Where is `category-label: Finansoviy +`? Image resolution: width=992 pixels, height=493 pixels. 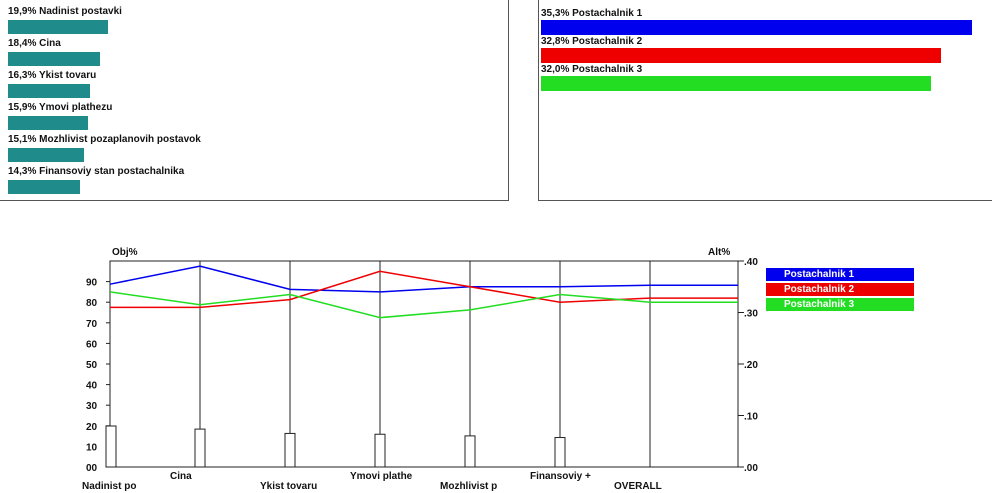 category-label: Finansoviy + is located at coordinates (560, 476).